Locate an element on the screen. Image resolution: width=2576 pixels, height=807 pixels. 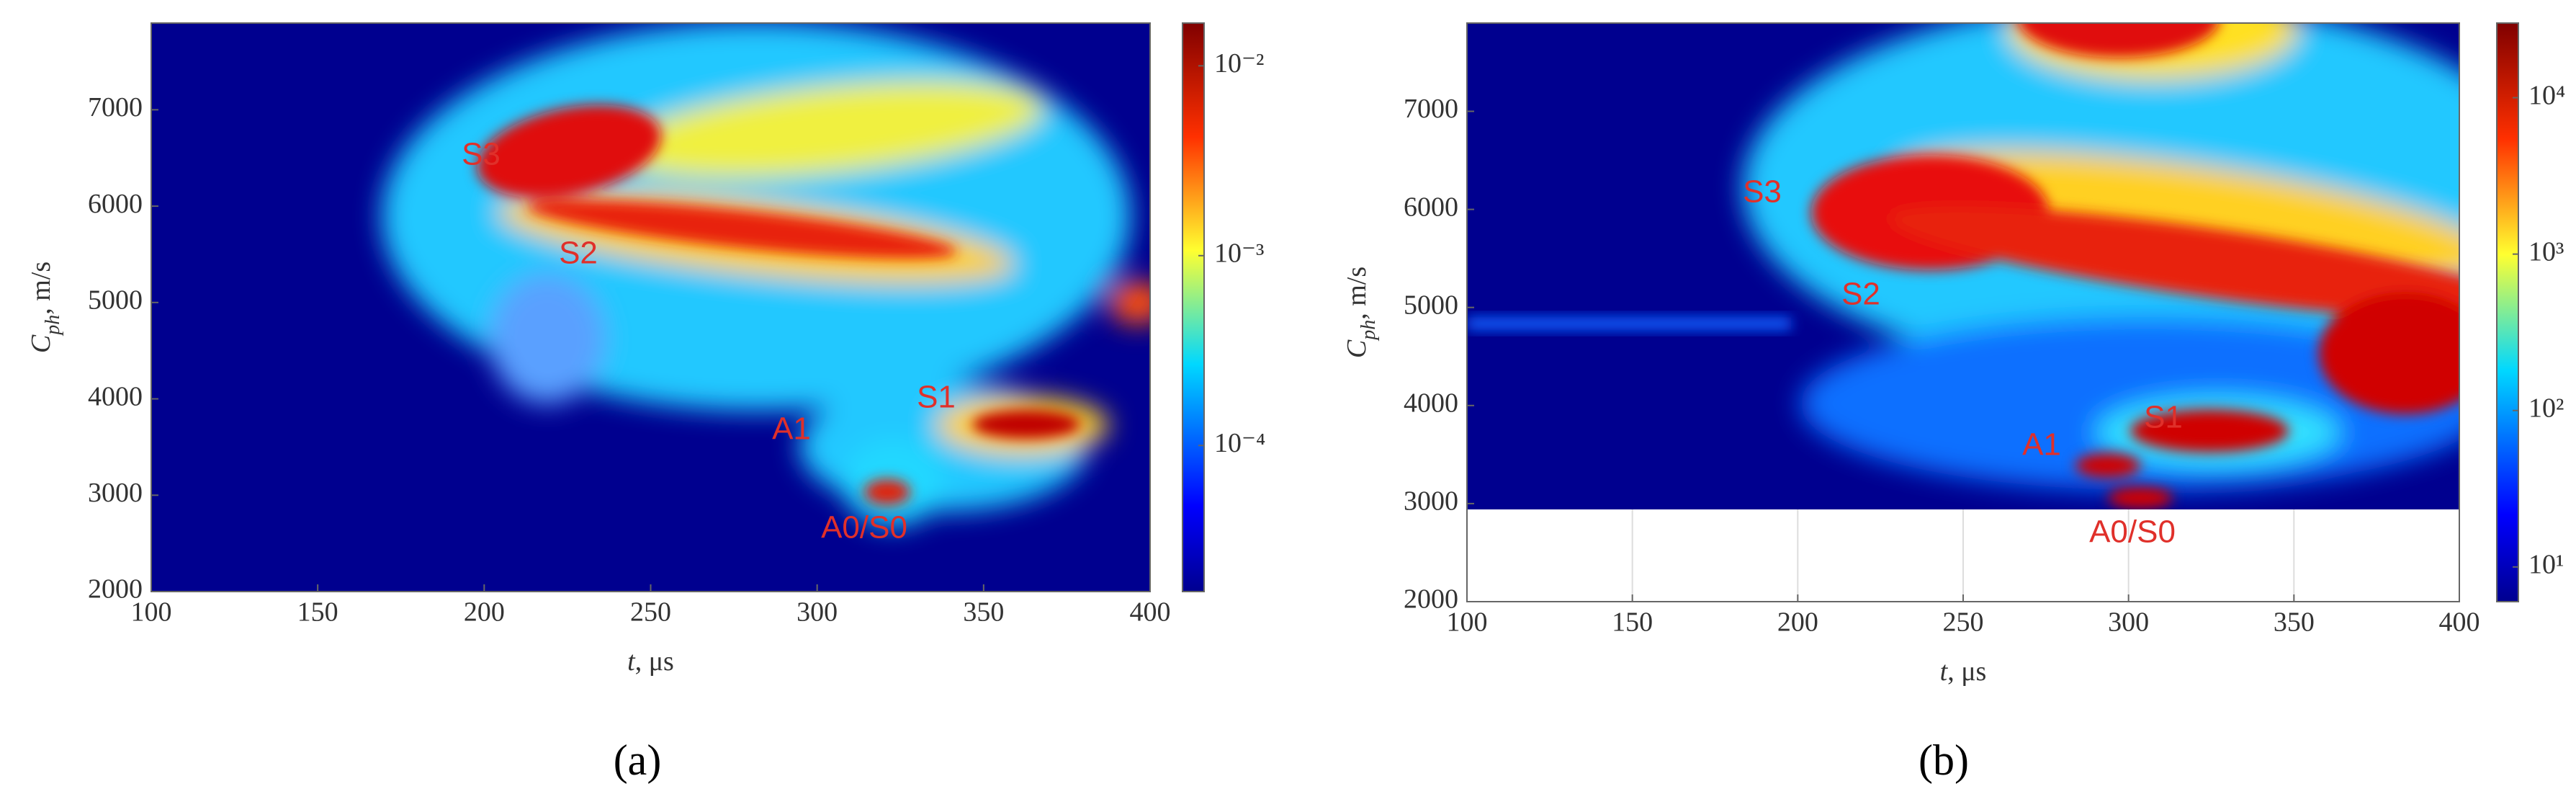
panel-label: (b) is located at coordinates (1943, 760).